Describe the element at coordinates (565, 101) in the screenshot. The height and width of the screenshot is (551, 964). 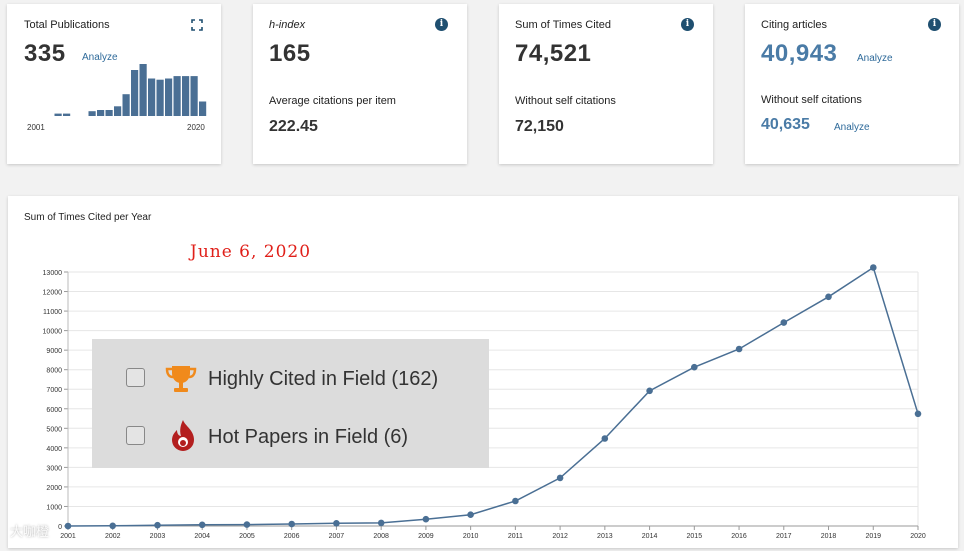
I see `times-cited-without-self-label: Without self citations` at that location.